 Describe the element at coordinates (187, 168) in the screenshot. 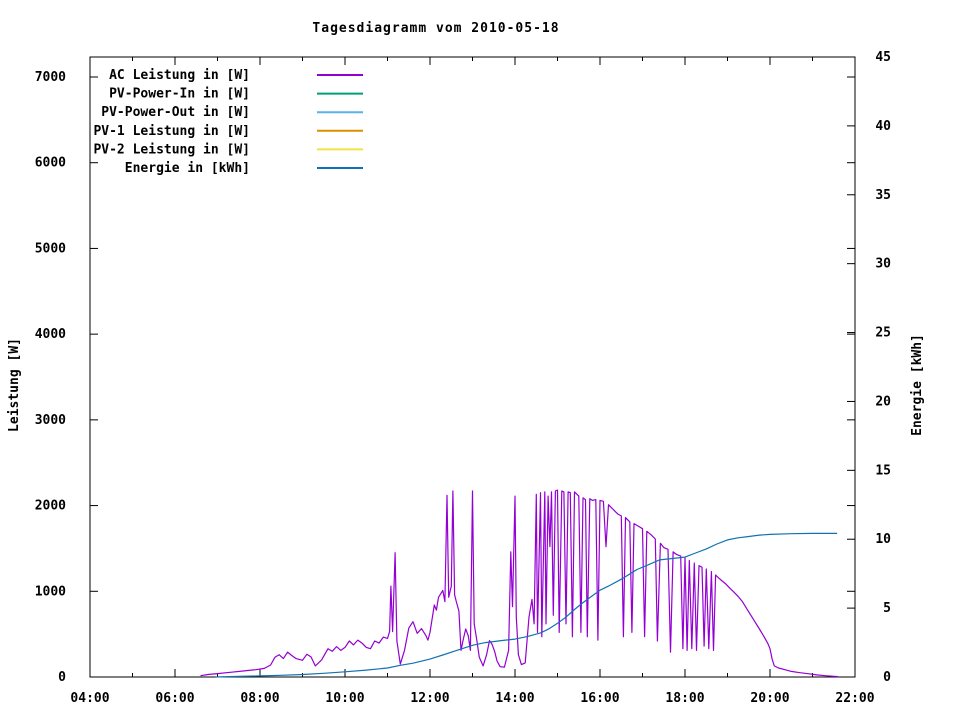

I see `legend-label: Energie in [kWh]` at that location.